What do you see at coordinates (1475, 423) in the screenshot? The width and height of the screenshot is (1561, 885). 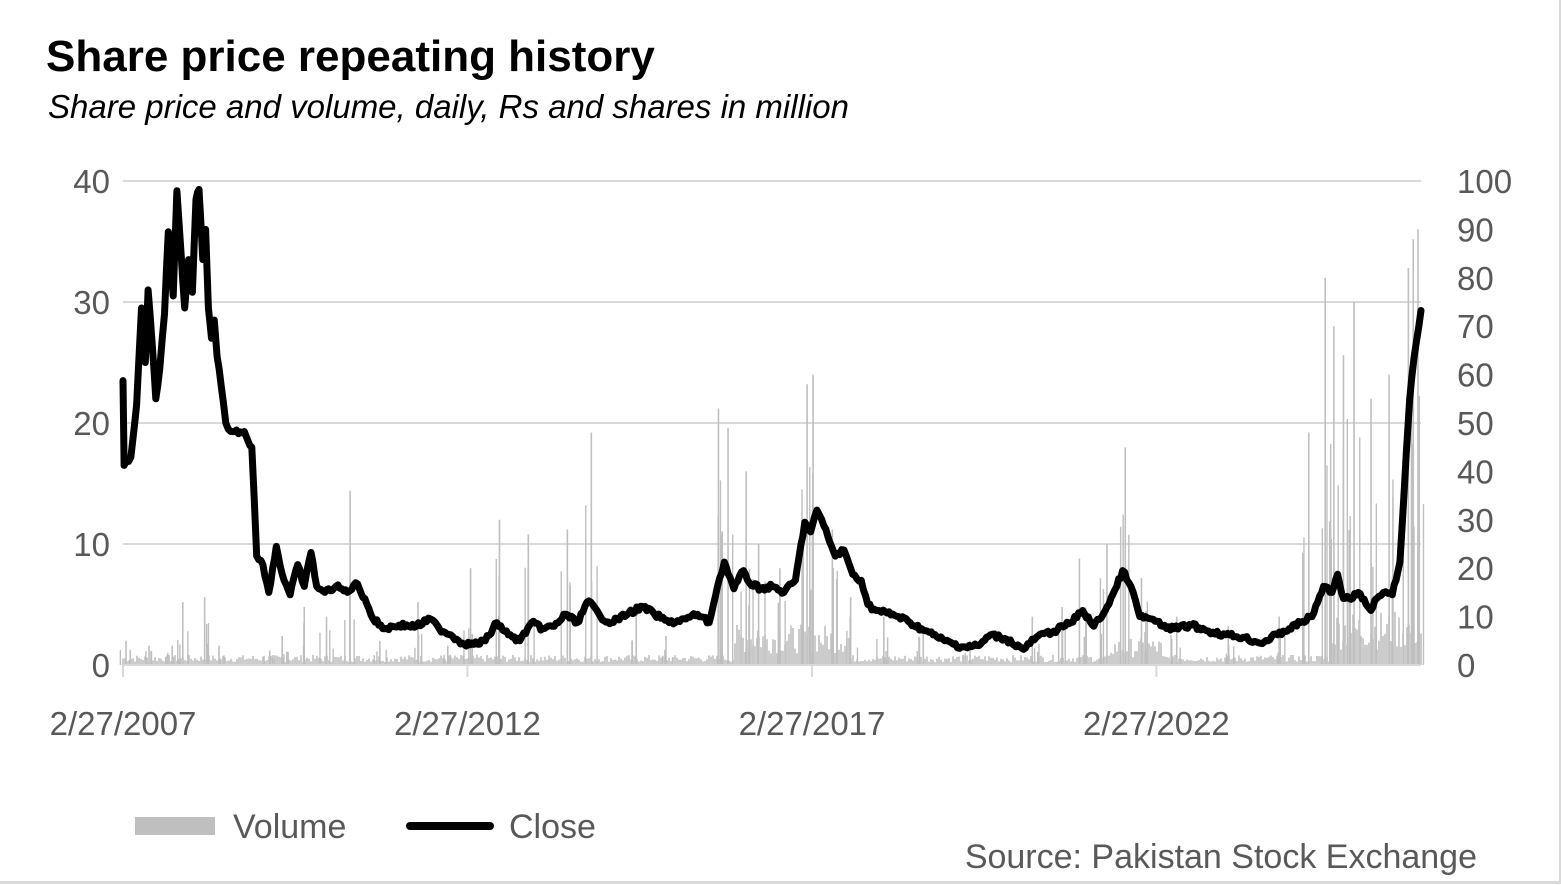 I see `y-right-tick-label: 50` at bounding box center [1475, 423].